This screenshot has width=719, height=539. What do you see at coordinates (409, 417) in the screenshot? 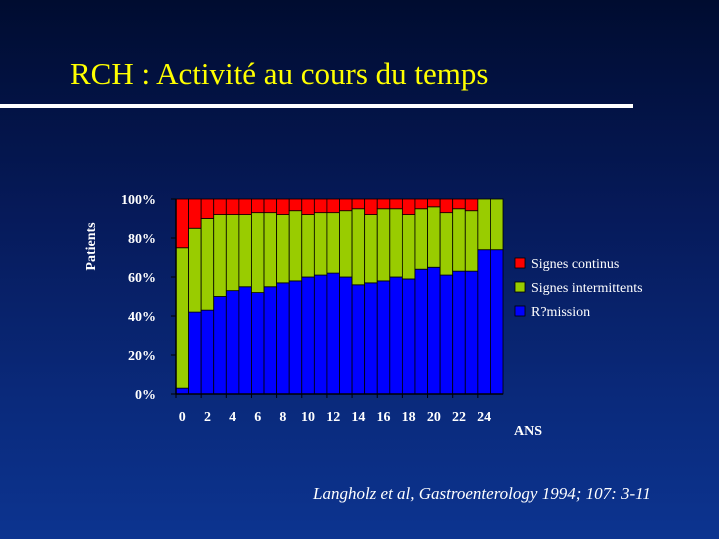
I see `x-tick-label-18: 18` at bounding box center [409, 417].